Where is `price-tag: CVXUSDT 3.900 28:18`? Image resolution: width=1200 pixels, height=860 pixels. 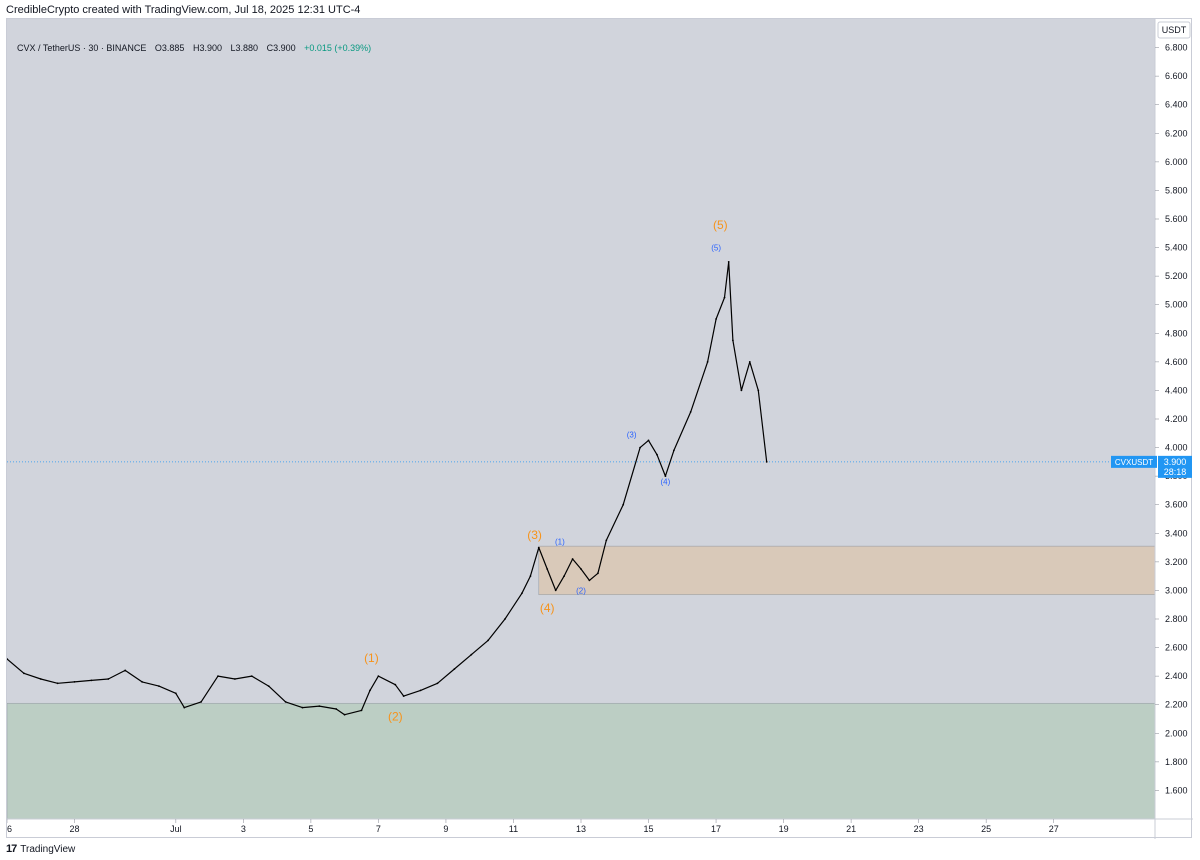
price-tag: CVXUSDT 3.900 28:18 is located at coordinates (1151, 466).